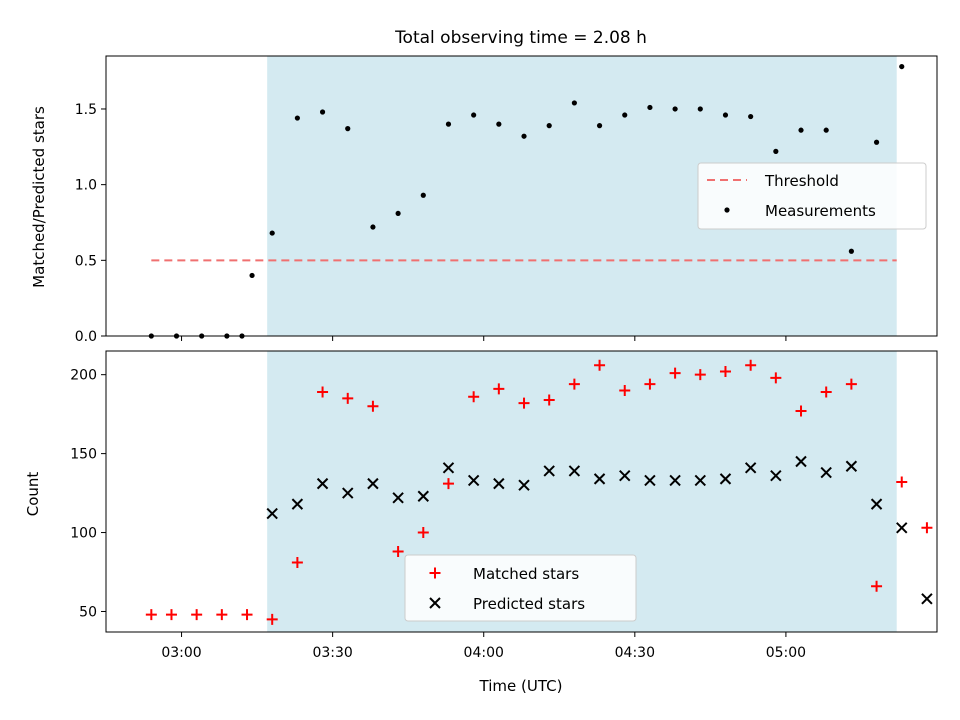 The image size is (960, 720). What do you see at coordinates (39, 197) in the screenshot?
I see `y-axis-label-ratio: Matched/Predicted stars` at bounding box center [39, 197].